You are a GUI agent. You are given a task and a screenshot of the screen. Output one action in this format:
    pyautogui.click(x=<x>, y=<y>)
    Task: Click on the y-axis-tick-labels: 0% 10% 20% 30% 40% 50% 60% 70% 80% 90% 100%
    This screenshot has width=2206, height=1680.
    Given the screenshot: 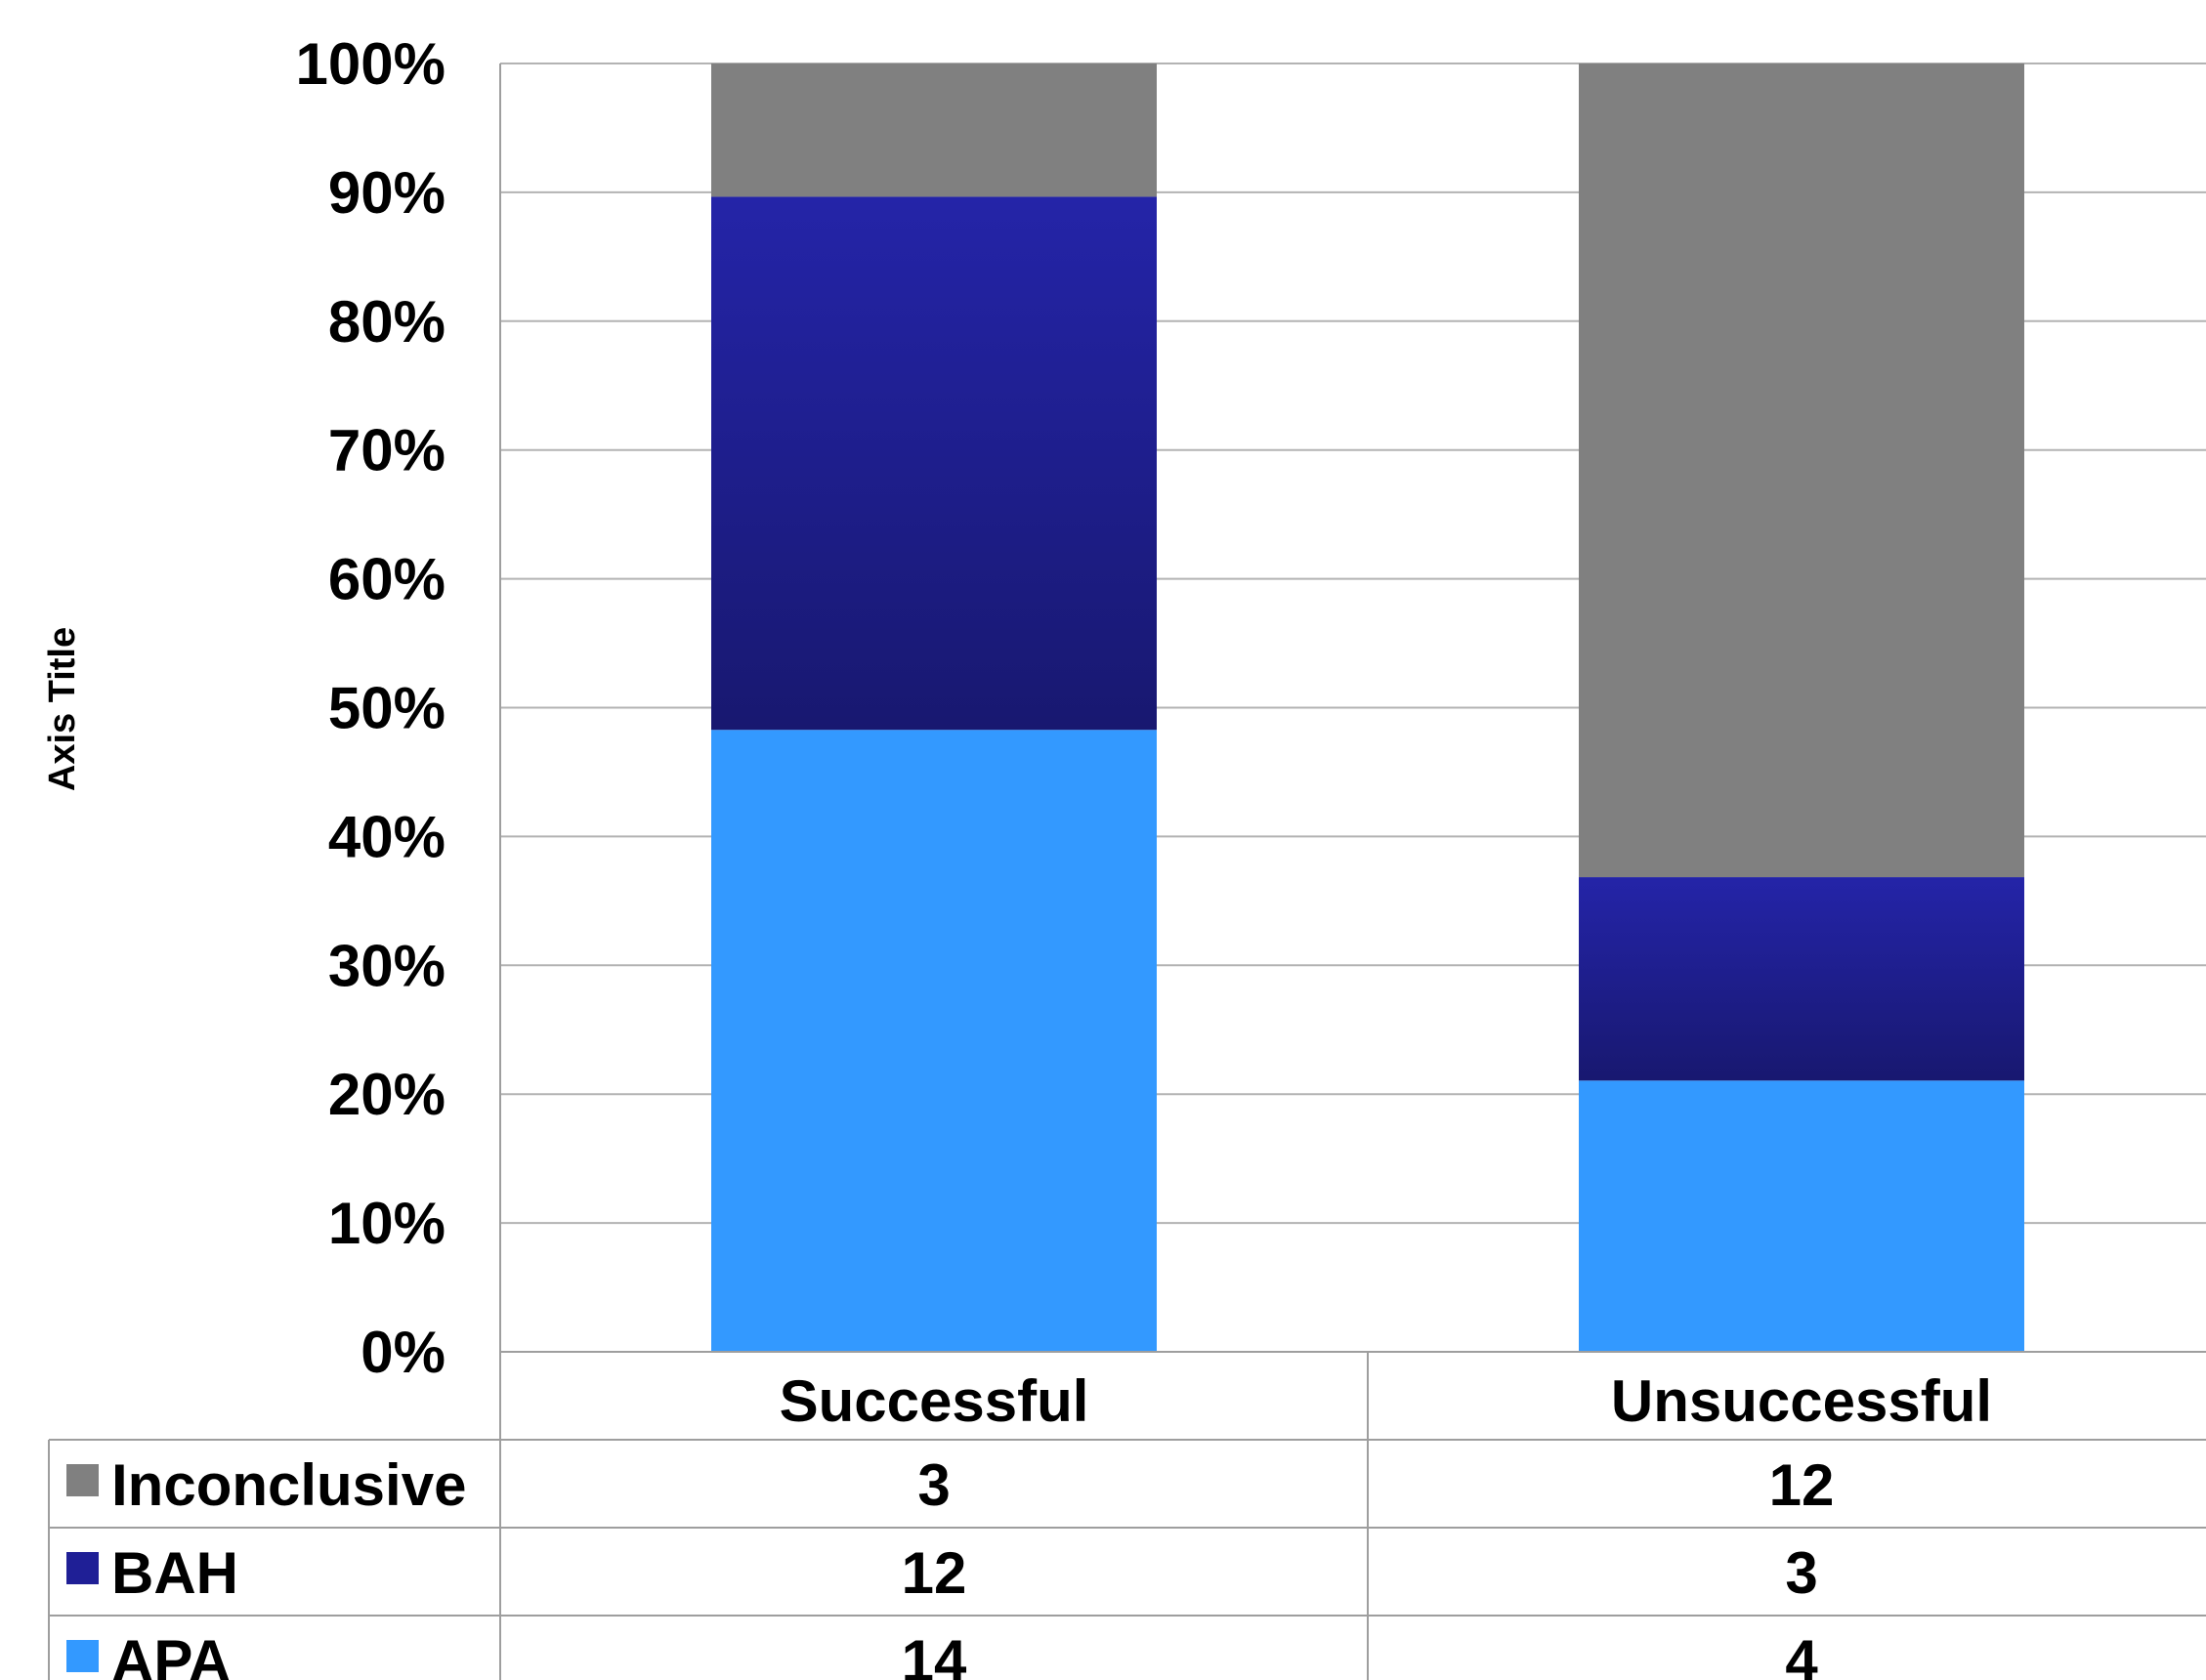 What is the action you would take?
    pyautogui.click(x=370, y=708)
    